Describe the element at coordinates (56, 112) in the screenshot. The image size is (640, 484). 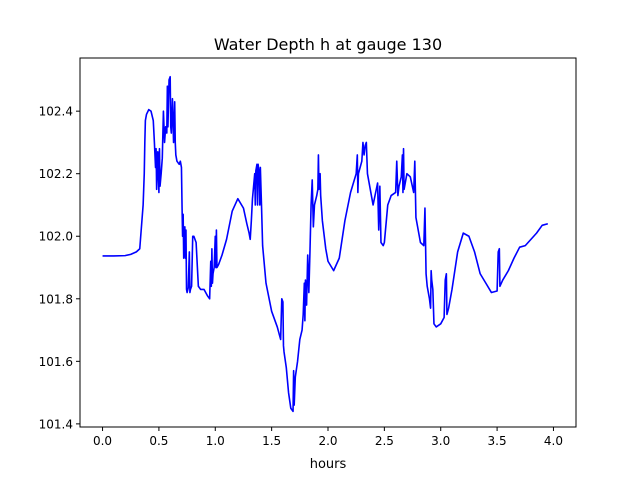
I see `y-tick-label: 102.4` at that location.